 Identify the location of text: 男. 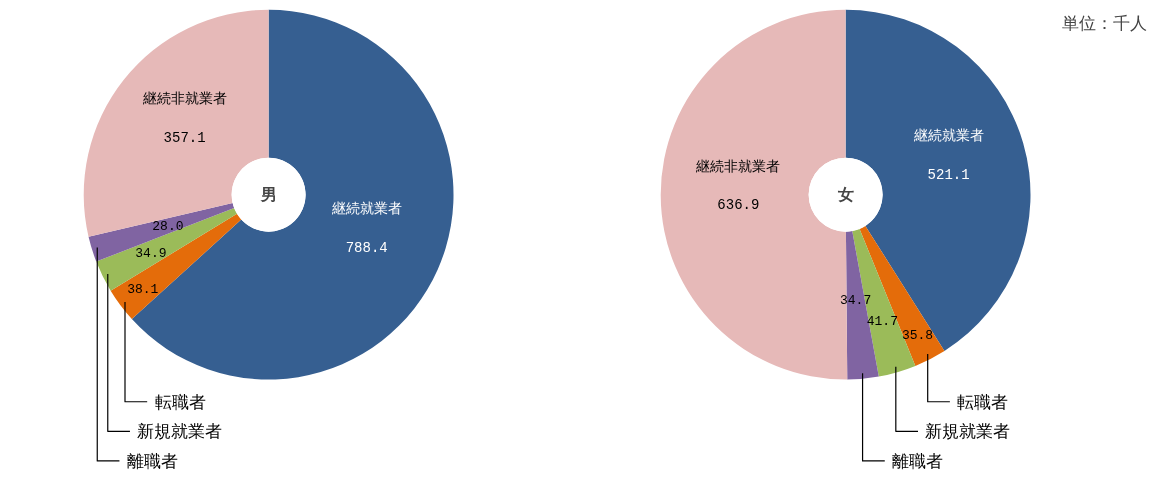
(268, 195).